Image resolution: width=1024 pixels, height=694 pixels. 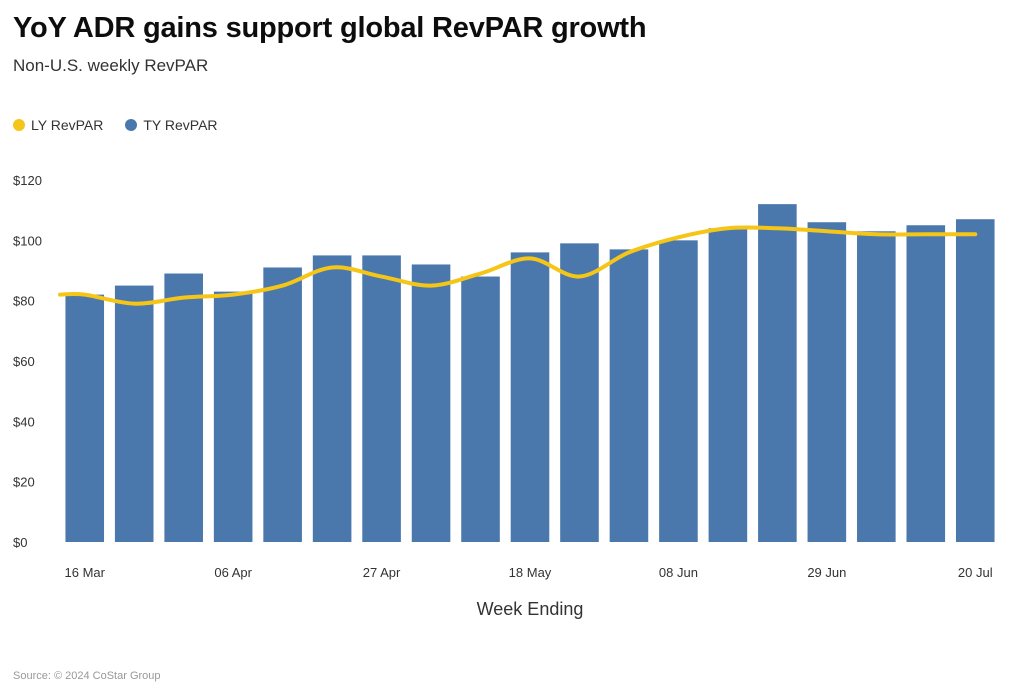 What do you see at coordinates (530, 609) in the screenshot?
I see `x-axis-title: Week Ending` at bounding box center [530, 609].